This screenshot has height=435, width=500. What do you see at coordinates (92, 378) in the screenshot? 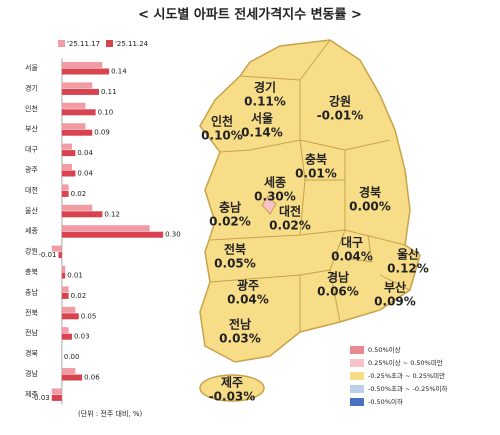
I see `value-label: 0.06` at bounding box center [92, 378].